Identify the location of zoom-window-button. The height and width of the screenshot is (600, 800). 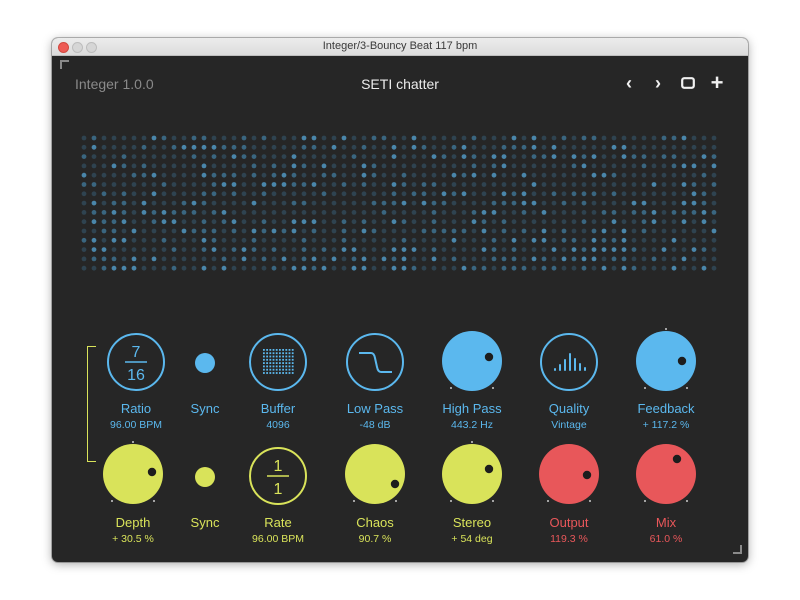
(91, 47).